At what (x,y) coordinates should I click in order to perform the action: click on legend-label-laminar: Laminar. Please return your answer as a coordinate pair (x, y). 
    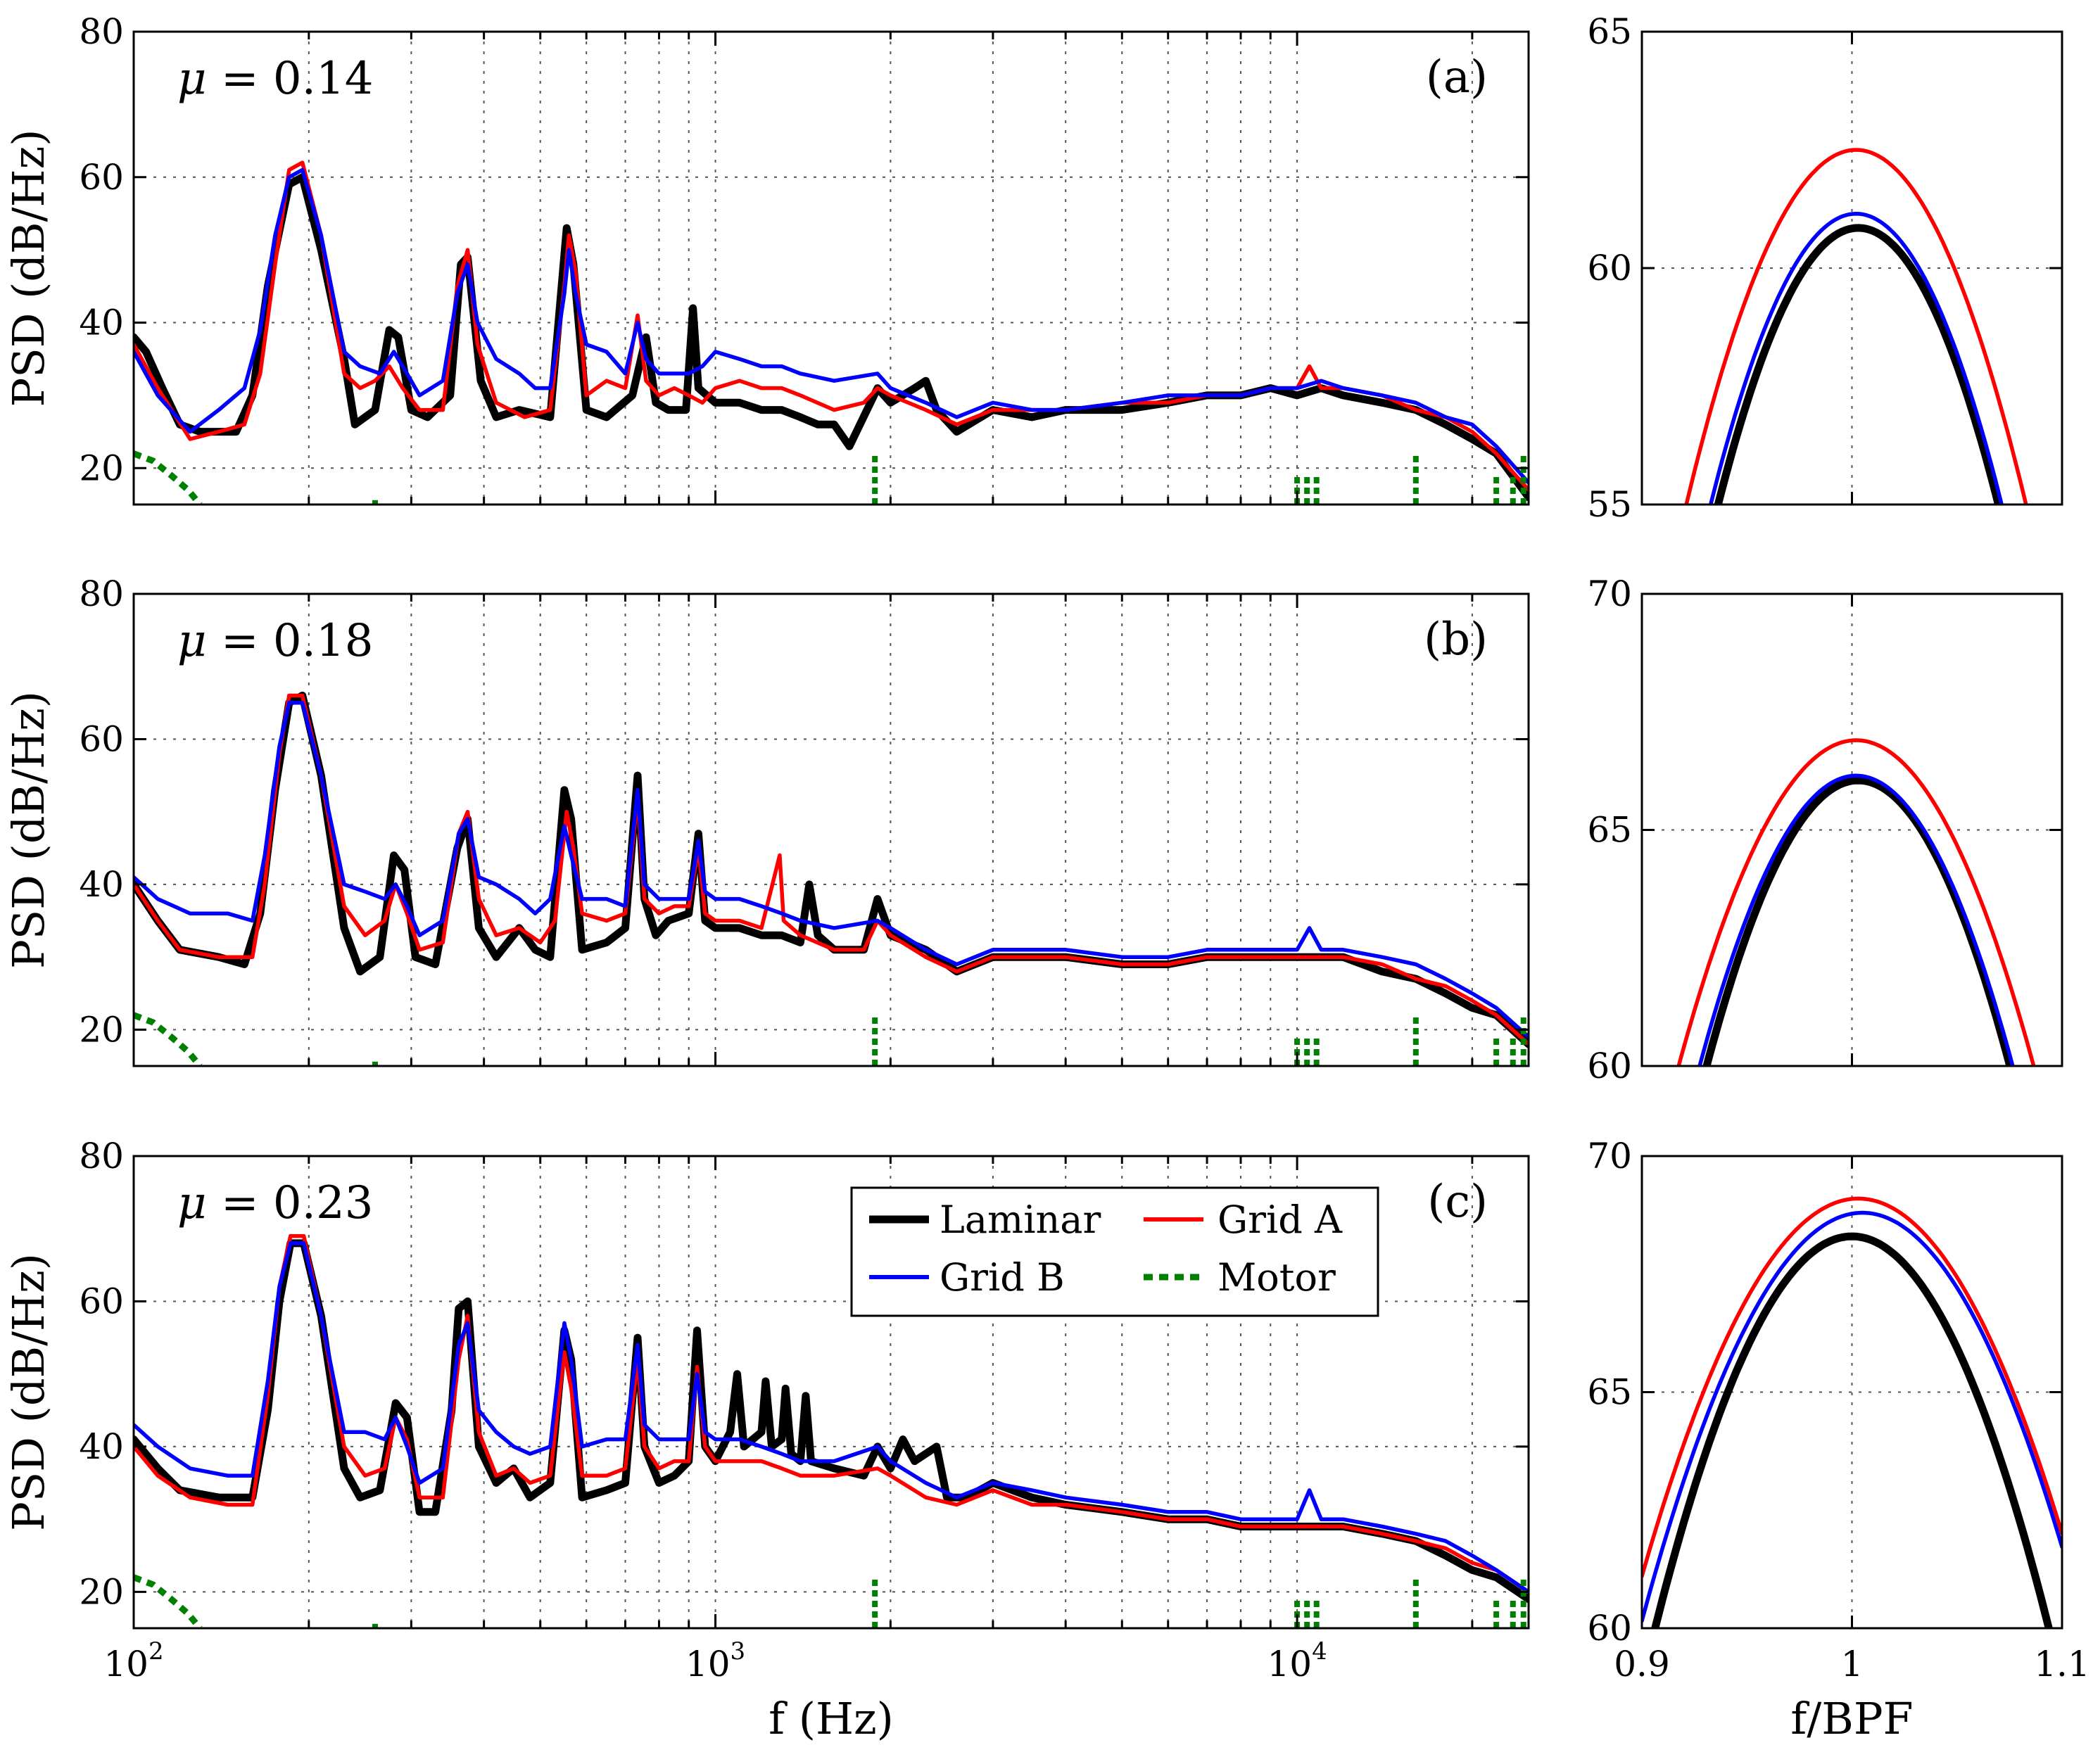
    Looking at the image, I should click on (1020, 1220).